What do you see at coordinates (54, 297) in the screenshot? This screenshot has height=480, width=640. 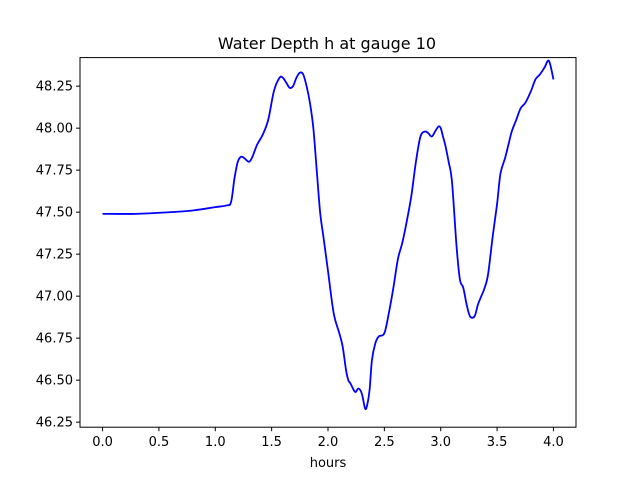 I see `y-tick-label: 47.00` at bounding box center [54, 297].